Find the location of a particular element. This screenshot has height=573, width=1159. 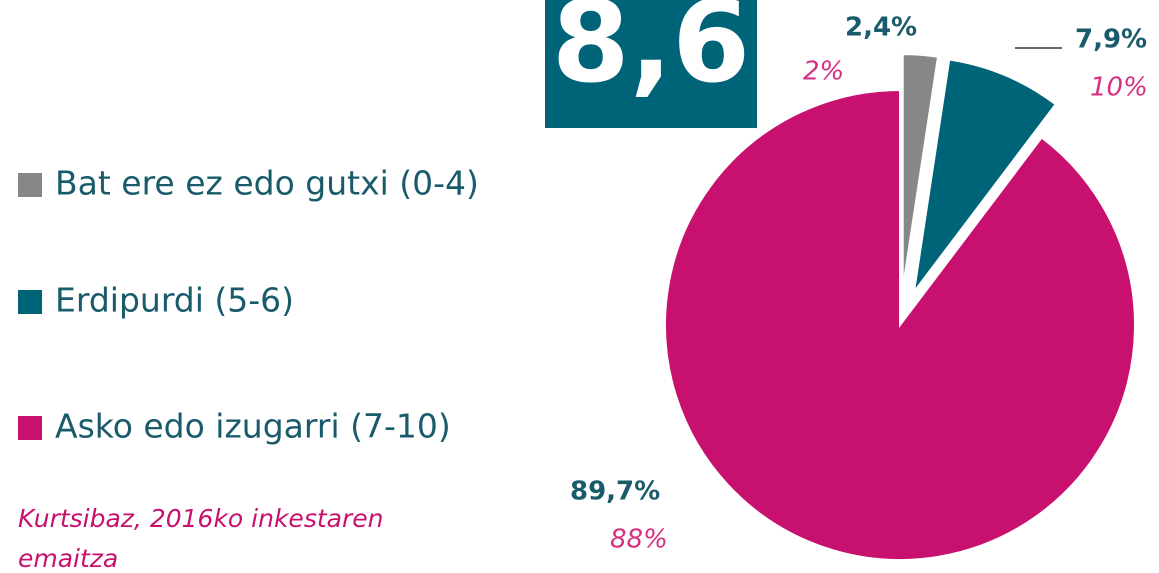

value-label: 7,9% is located at coordinates (1111, 40).